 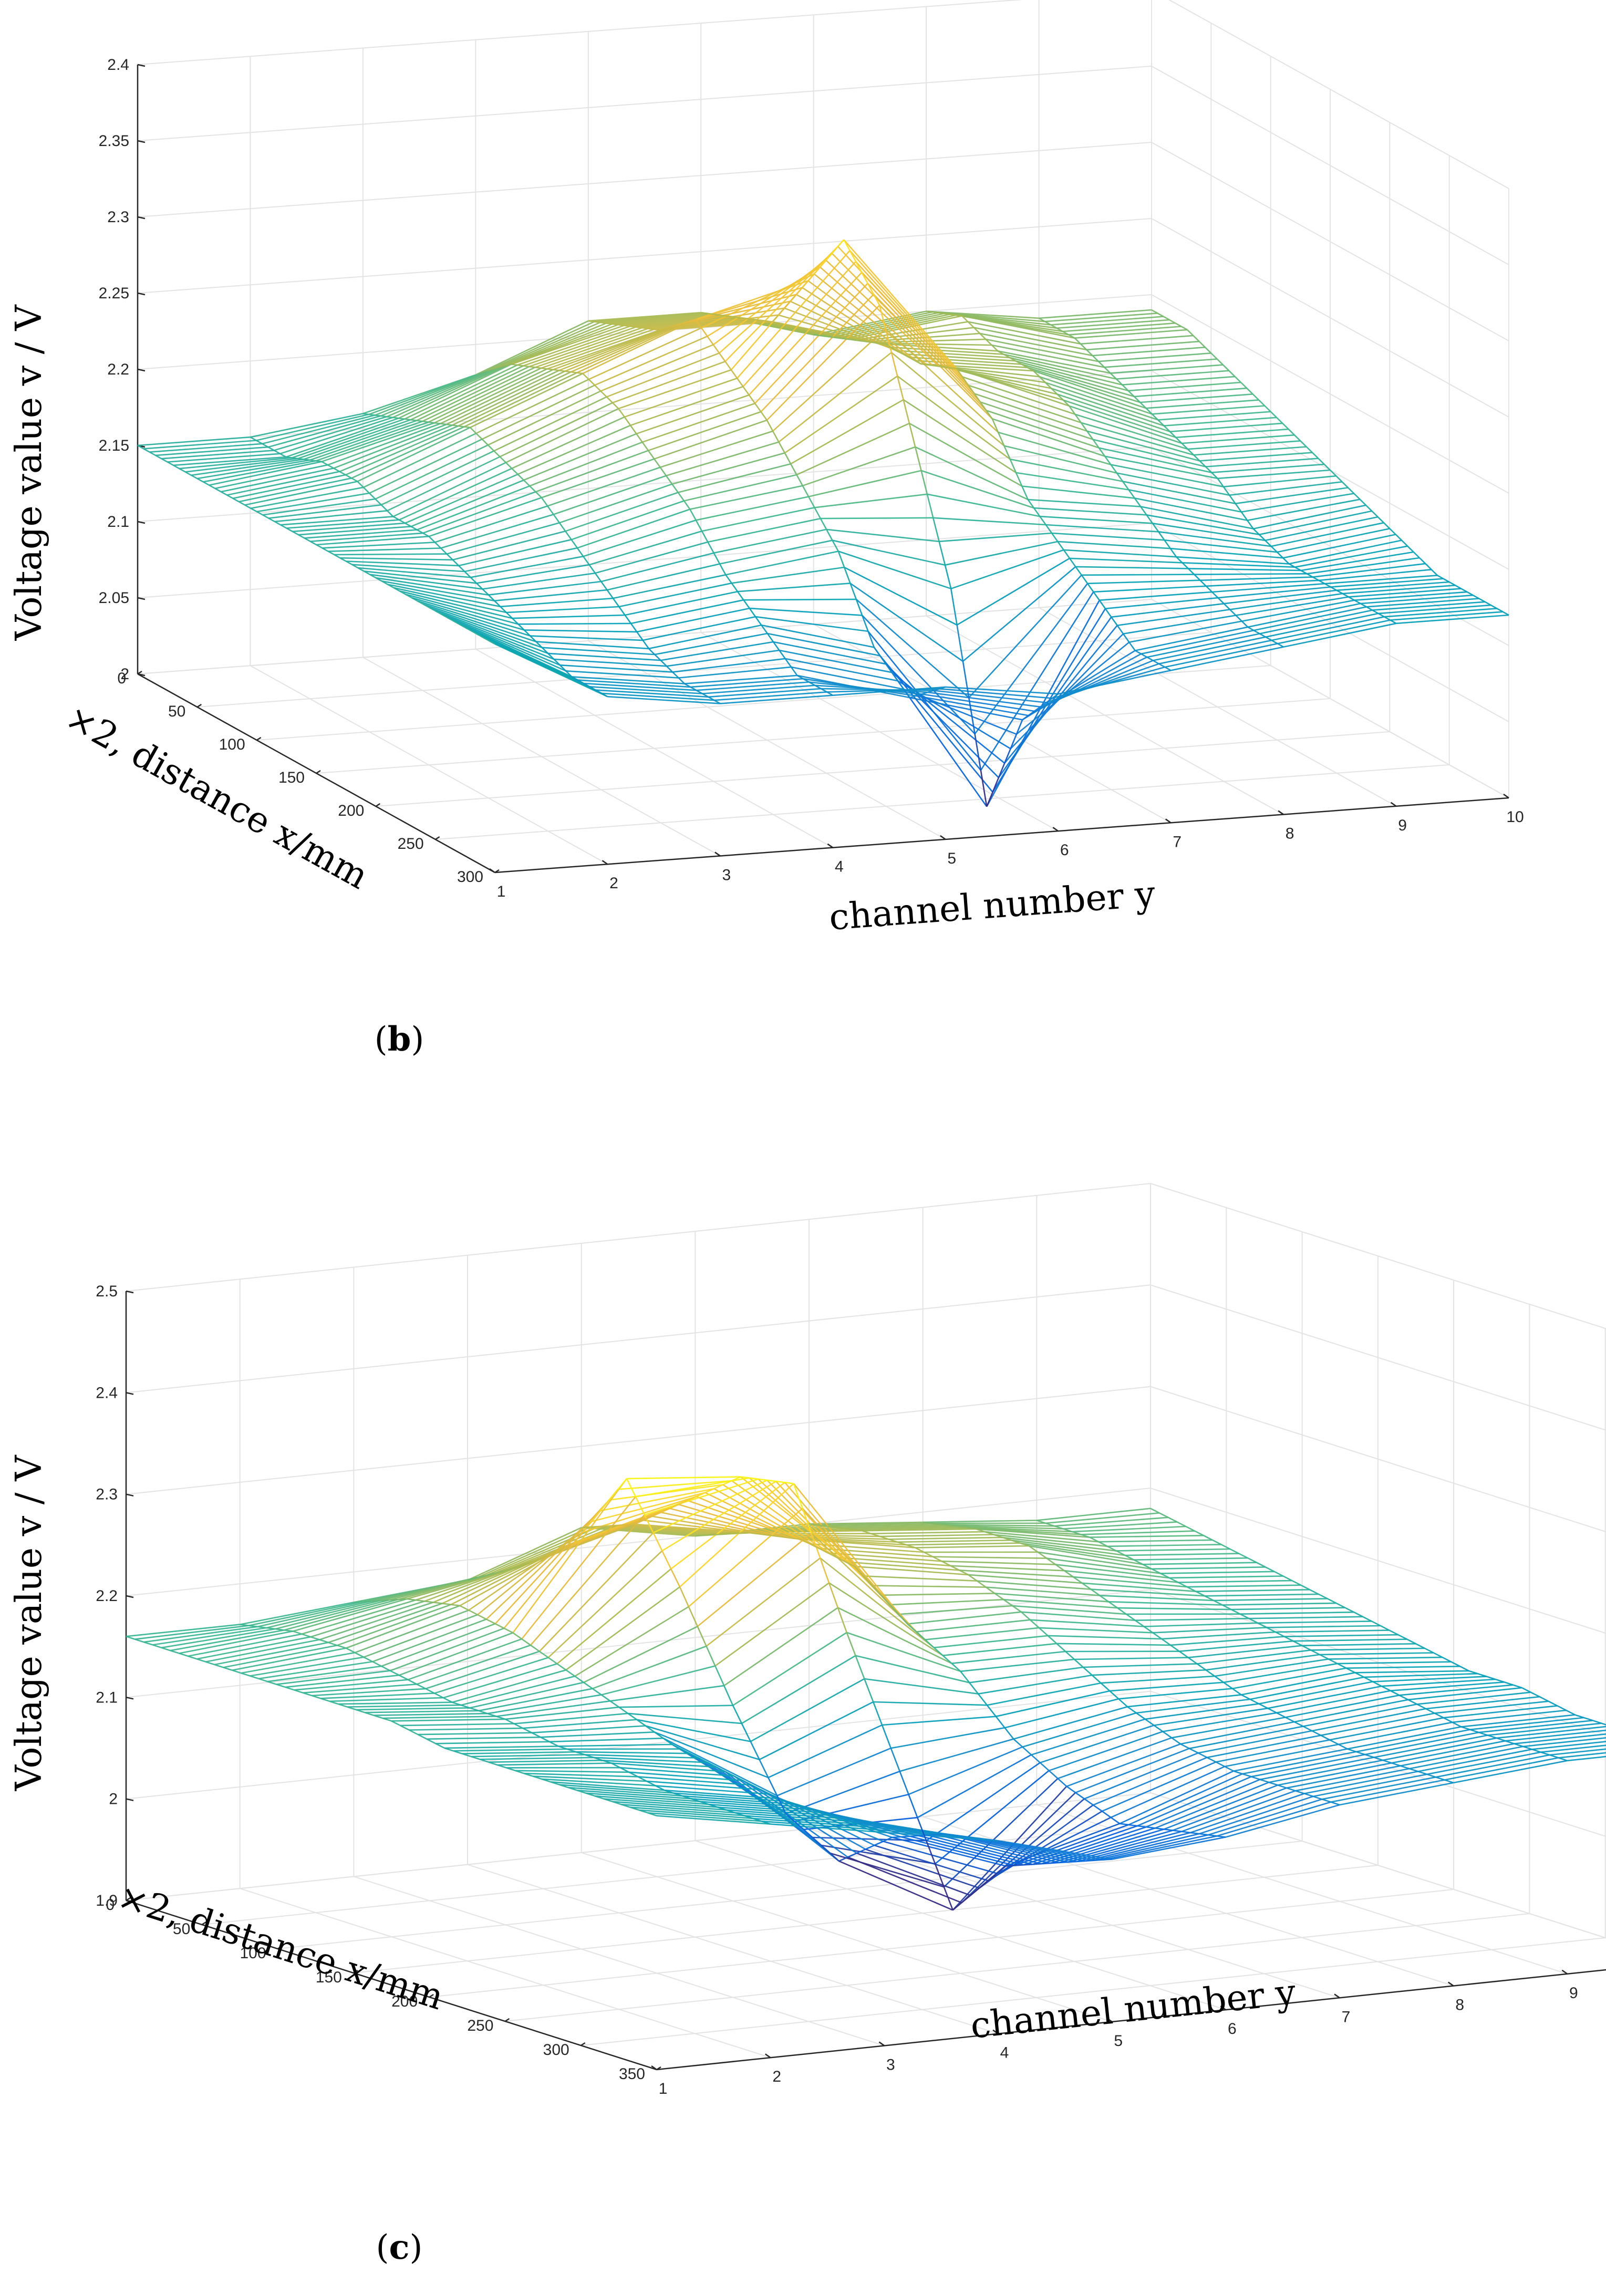 I want to click on z-tick-mark, so click(x=130, y=1393).